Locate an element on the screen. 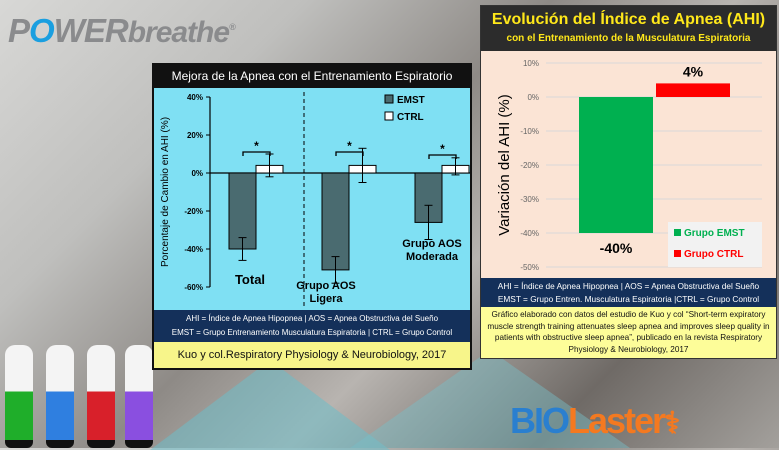 The image size is (779, 450). device-green is located at coordinates (19, 396).